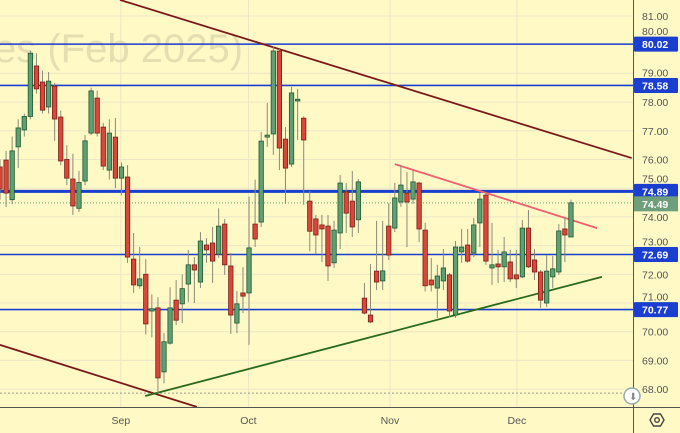  I want to click on x-tick-label: Oct, so click(248, 421).